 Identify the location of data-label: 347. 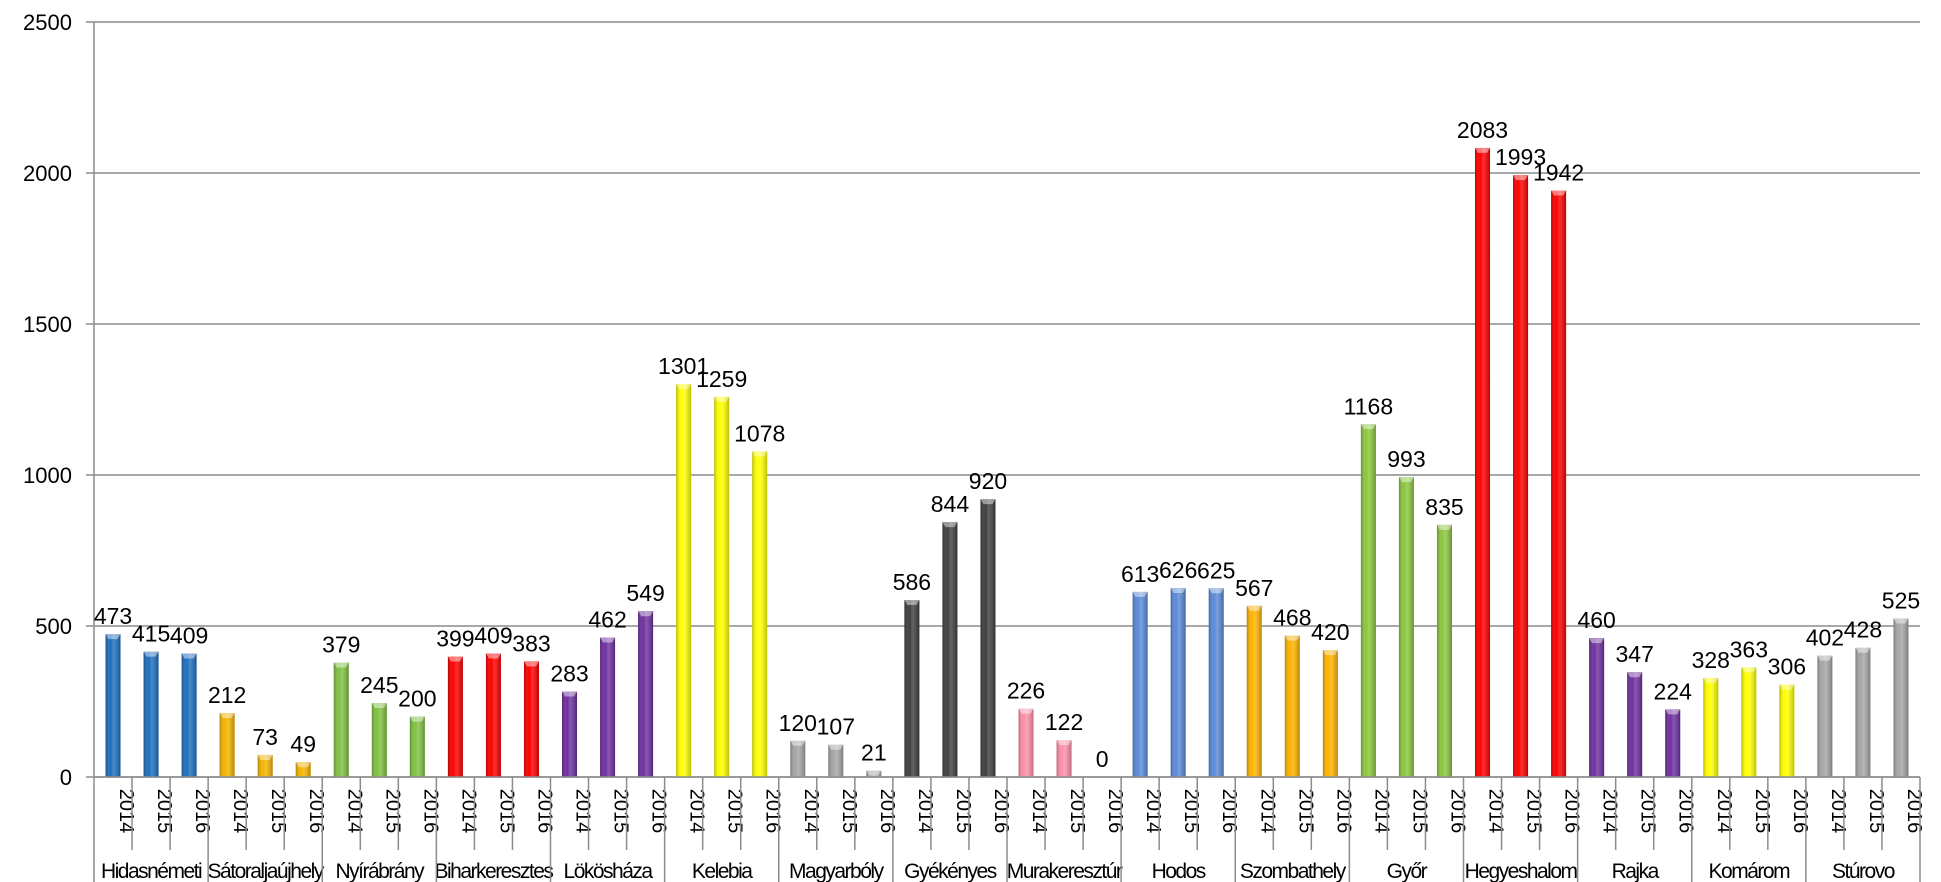
(1635, 654).